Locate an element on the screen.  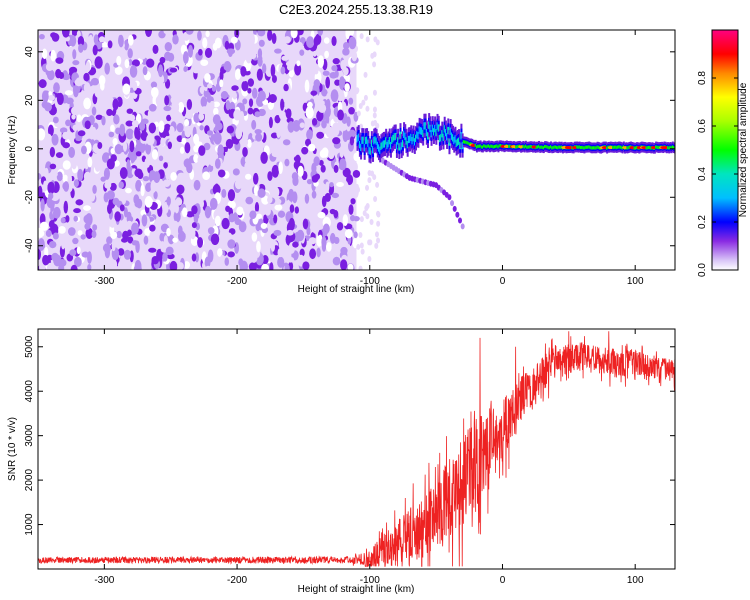
y-tick-label: 3000 is located at coordinates (29, 435).